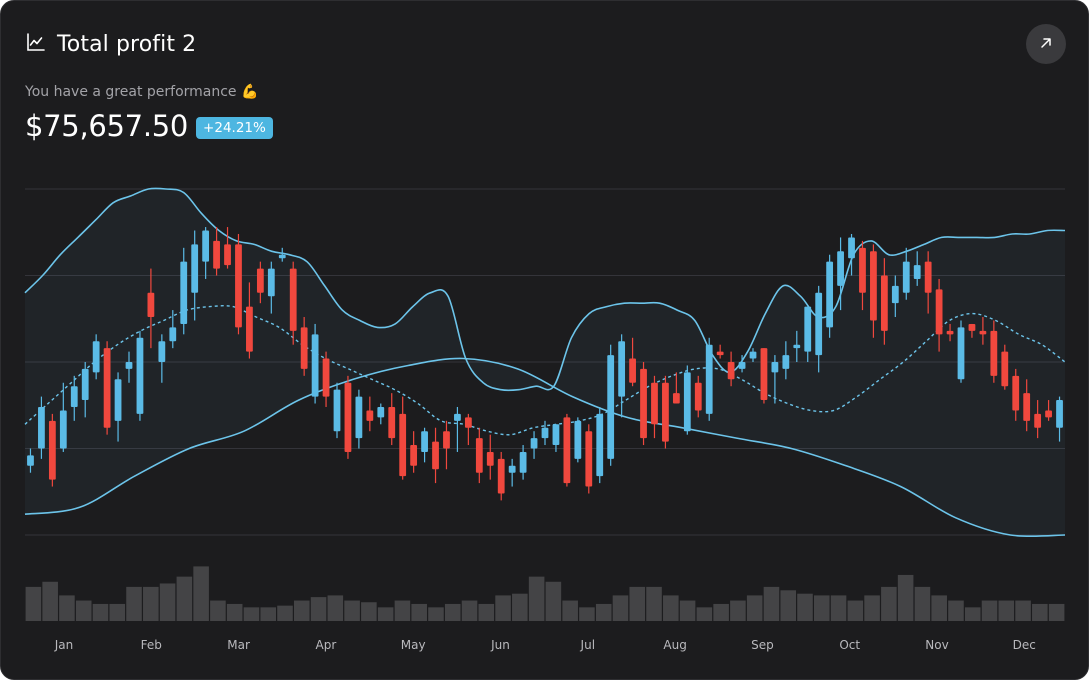 The height and width of the screenshot is (680, 1089). Describe the element at coordinates (64, 645) in the screenshot. I see `x-tick-label: Jan` at that location.